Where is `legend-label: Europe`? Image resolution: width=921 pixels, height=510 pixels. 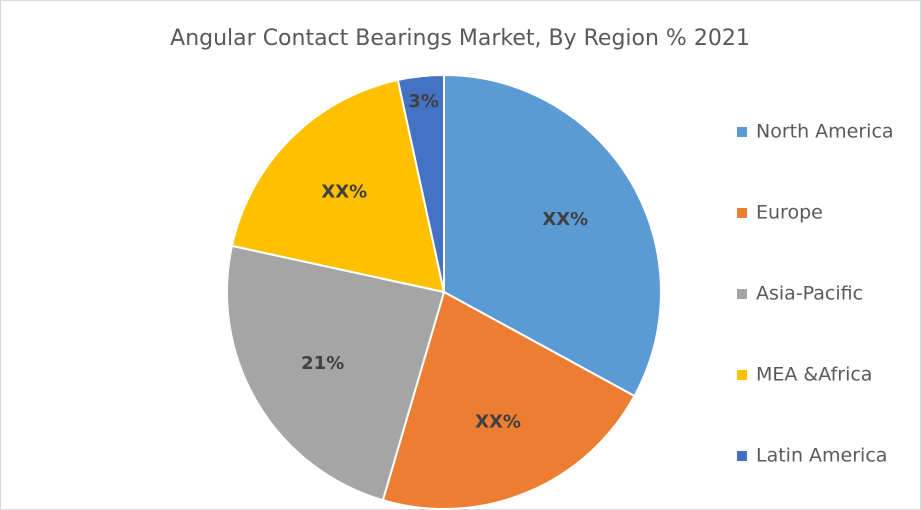 legend-label: Europe is located at coordinates (789, 213).